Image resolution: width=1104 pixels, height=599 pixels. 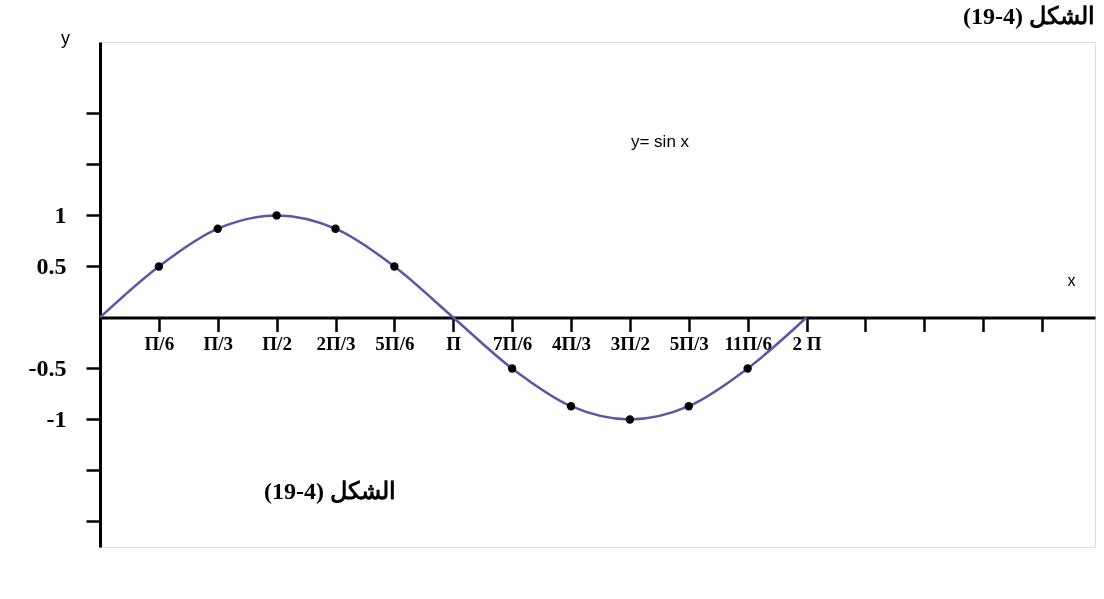 I want to click on annotation: y= sin x, so click(x=660, y=141).